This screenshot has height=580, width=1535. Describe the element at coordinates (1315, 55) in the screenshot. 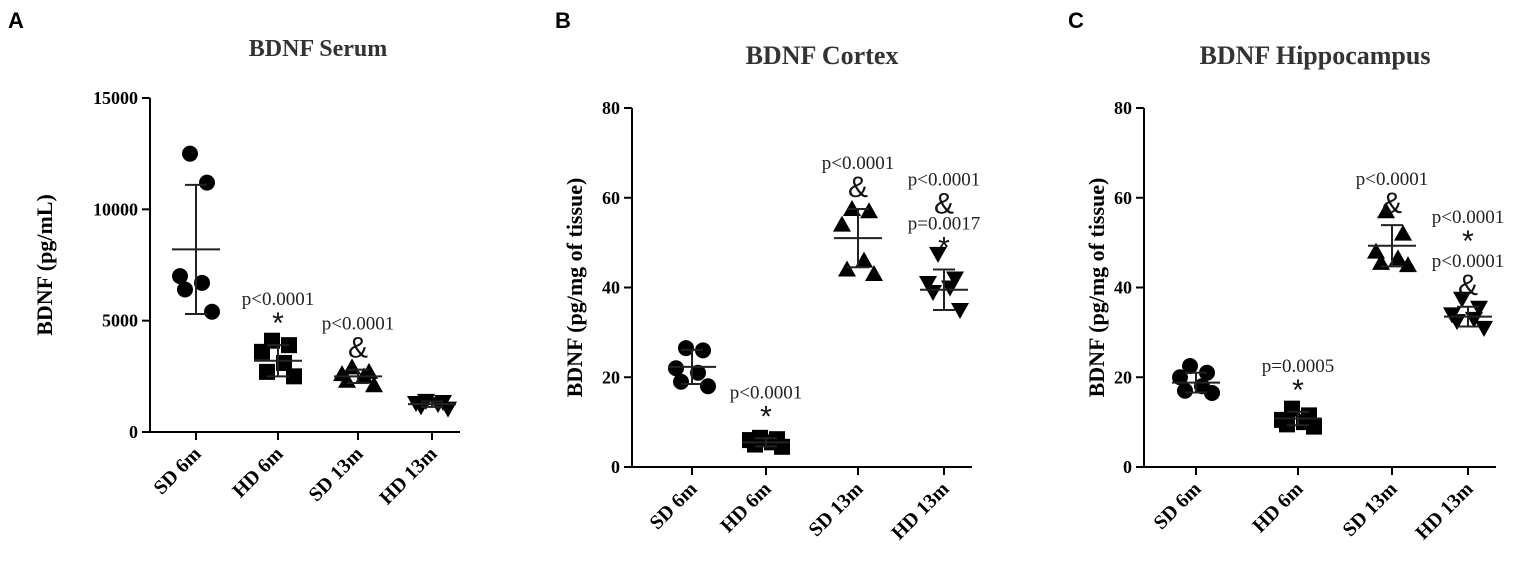

I see `chart-title: BDNF Hippocampus` at that location.